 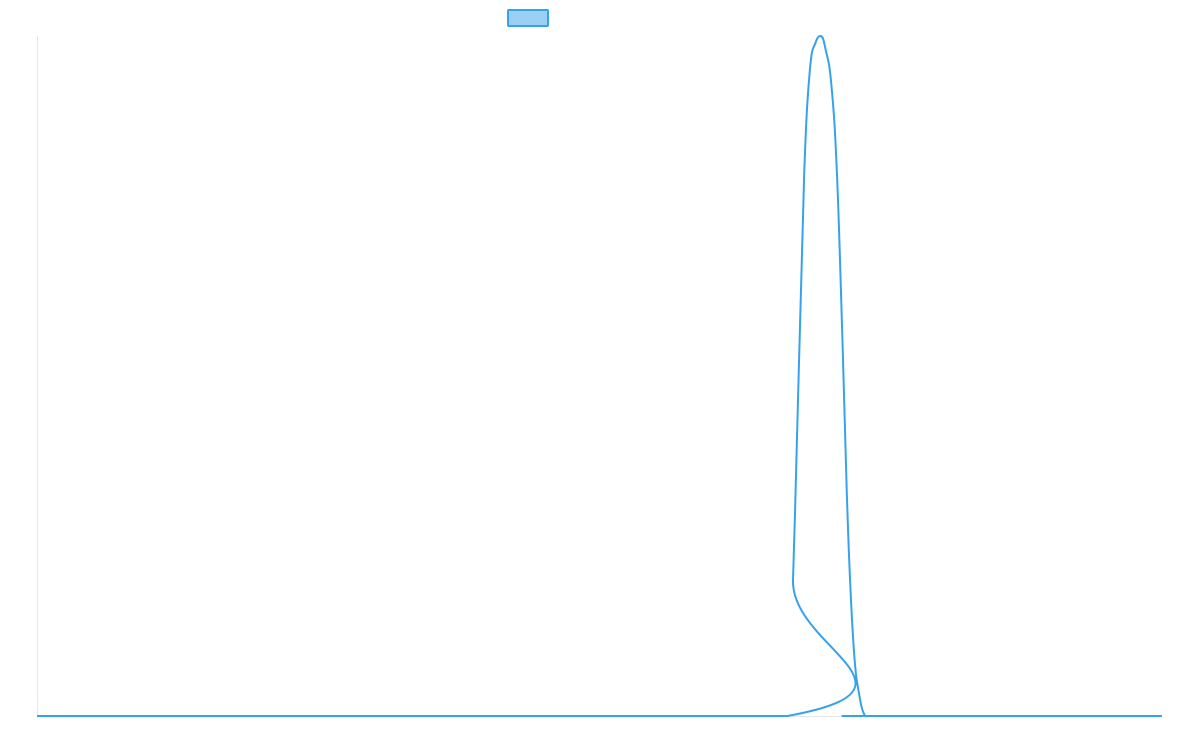 I want to click on legend-swatch, so click(x=528, y=18).